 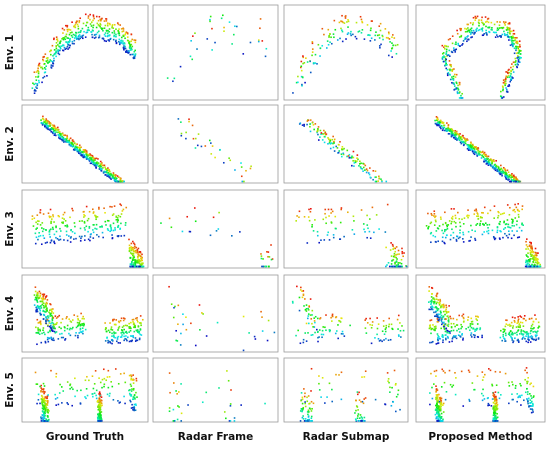 I want to click on panel, so click(x=346, y=52).